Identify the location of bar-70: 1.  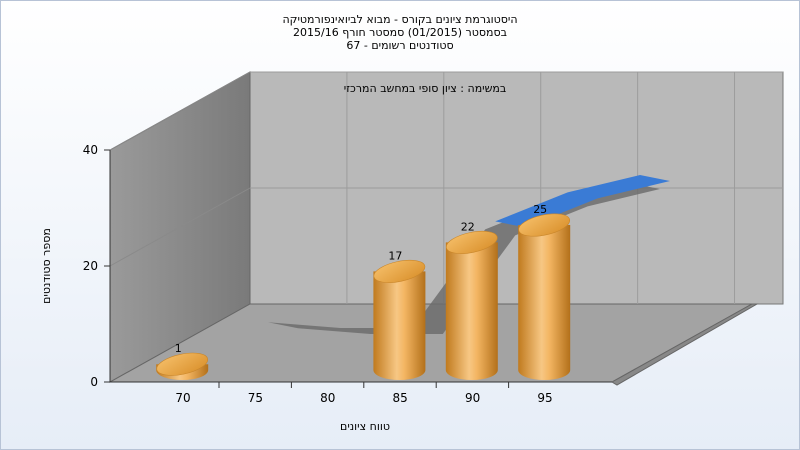
(182, 361).